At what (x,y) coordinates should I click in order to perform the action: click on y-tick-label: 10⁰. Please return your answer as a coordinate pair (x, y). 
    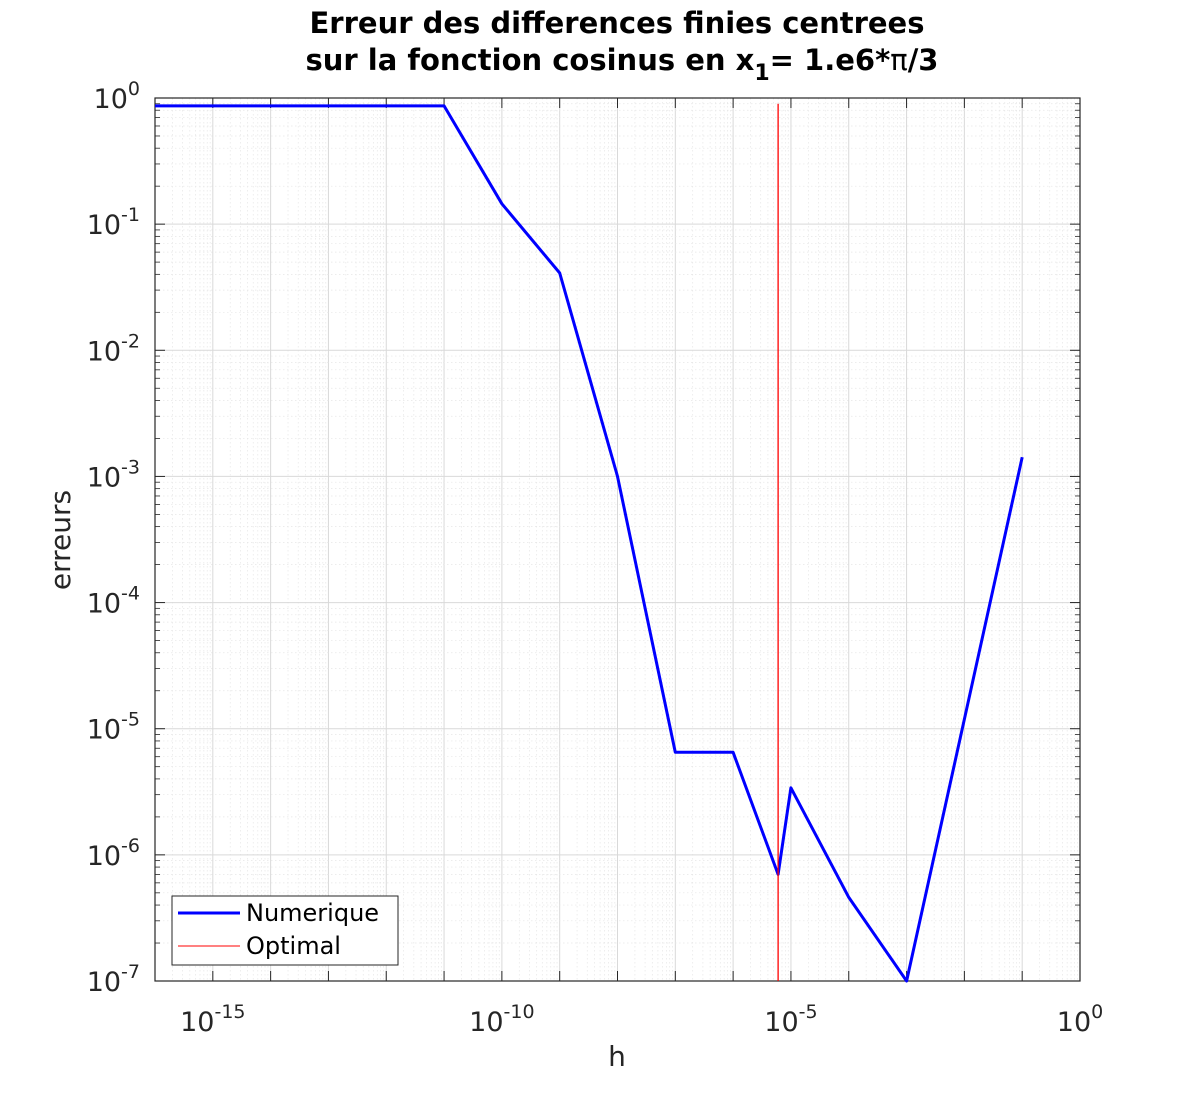
    Looking at the image, I should click on (117, 96).